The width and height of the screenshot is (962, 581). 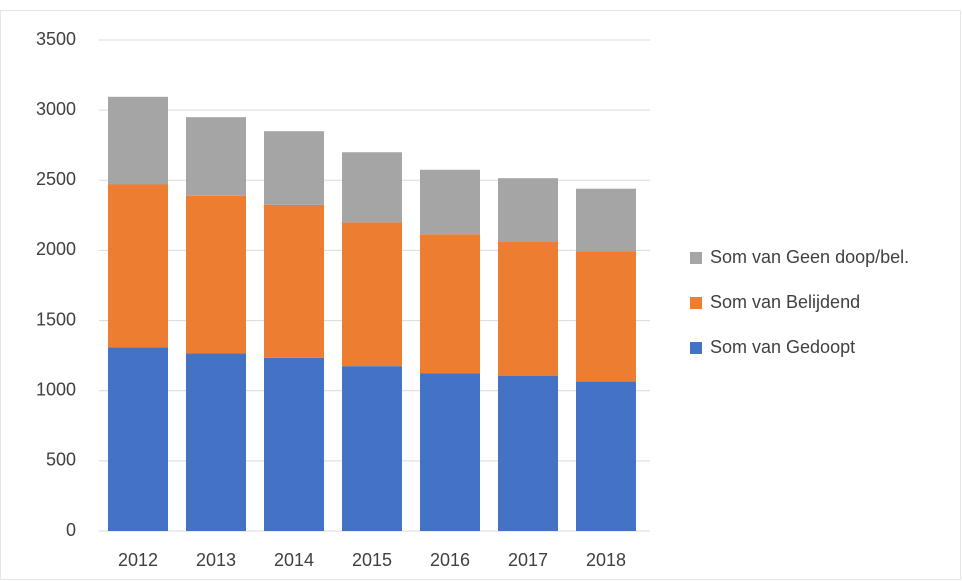 What do you see at coordinates (61, 460) in the screenshot?
I see `y-tick-label: 500` at bounding box center [61, 460].